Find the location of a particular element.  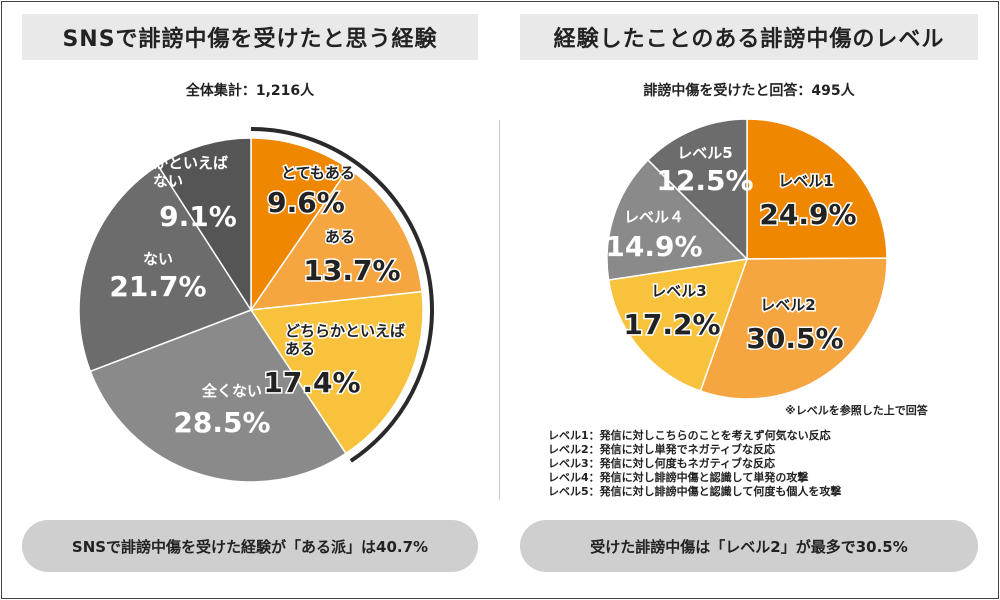

slice-label-value: 24.9% is located at coordinates (807, 214).